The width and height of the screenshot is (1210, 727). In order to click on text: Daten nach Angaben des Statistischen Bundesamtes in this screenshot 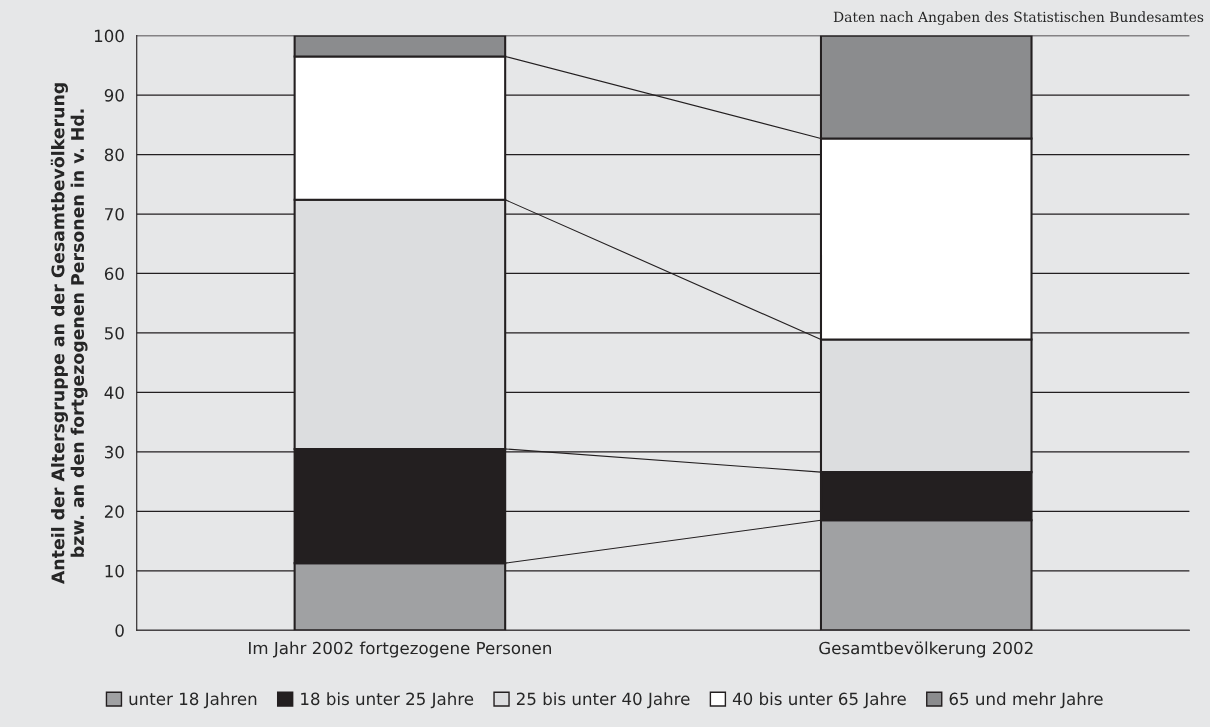, I will do `click(1018, 18)`.